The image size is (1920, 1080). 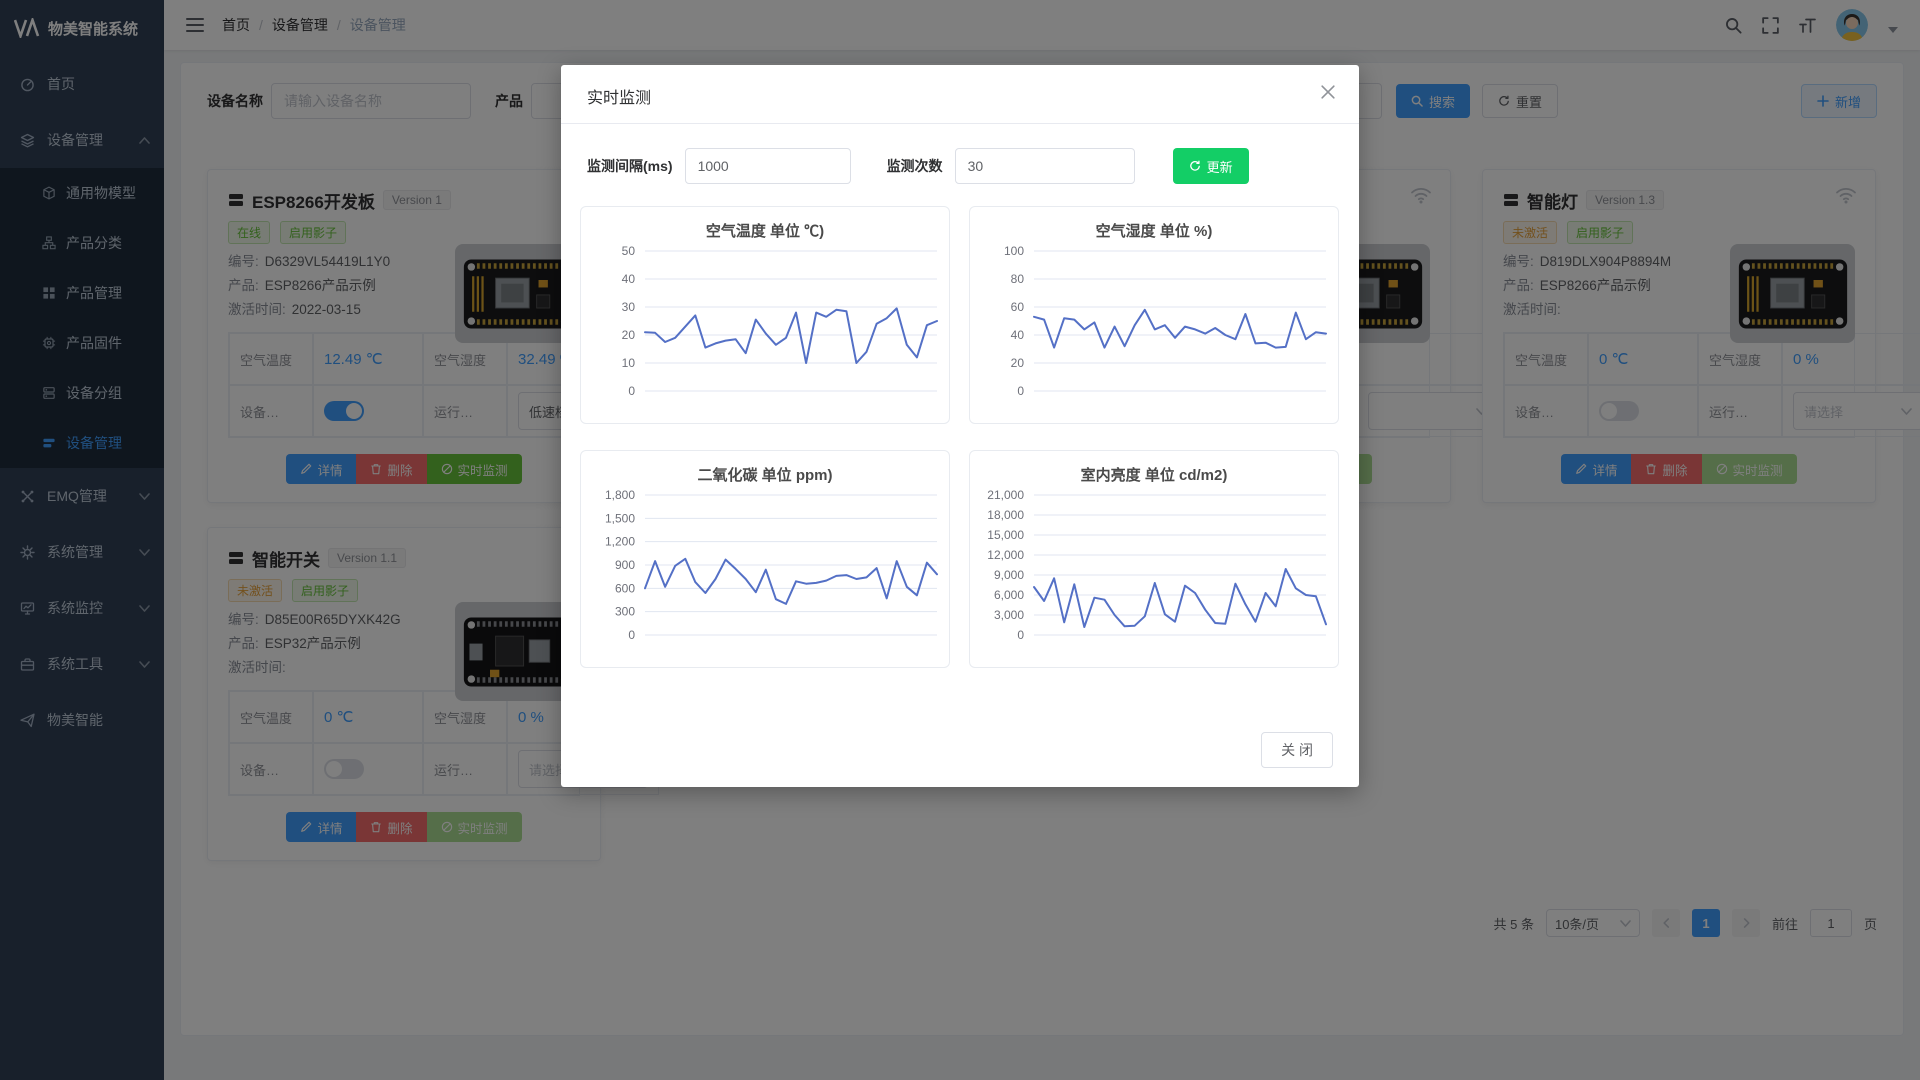 I want to click on svg-text: 6,000, so click(x=1009, y=595).